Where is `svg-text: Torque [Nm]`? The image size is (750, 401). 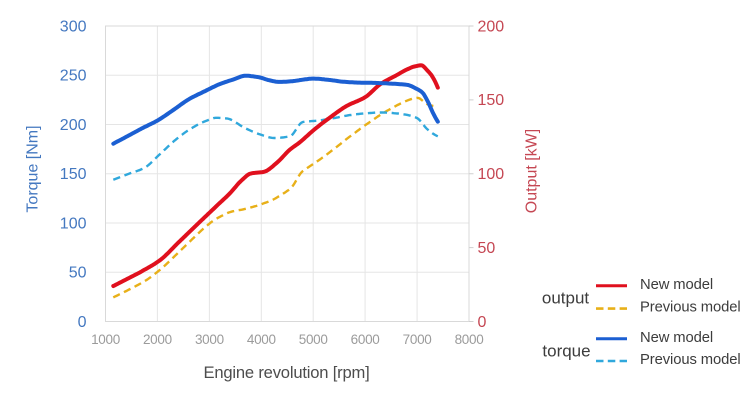 svg-text: Torque [Nm] is located at coordinates (33, 168).